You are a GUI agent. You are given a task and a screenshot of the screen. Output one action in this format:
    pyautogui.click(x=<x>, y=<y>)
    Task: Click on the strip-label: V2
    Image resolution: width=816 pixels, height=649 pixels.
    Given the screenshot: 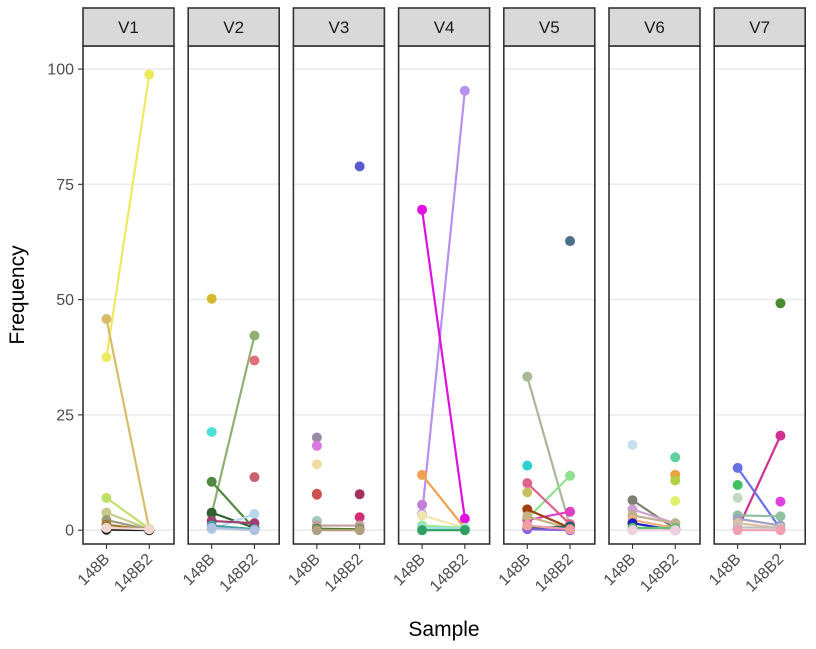 What is the action you would take?
    pyautogui.click(x=233, y=27)
    